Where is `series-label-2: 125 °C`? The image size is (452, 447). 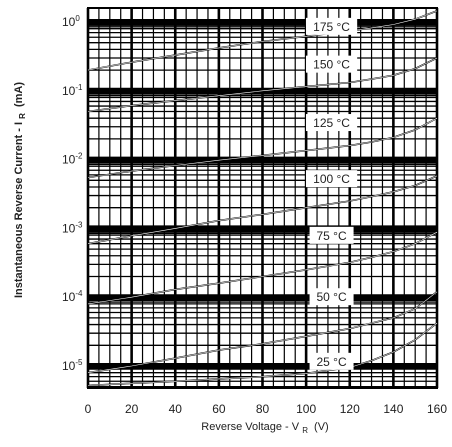 series-label-2: 125 °C is located at coordinates (331, 123).